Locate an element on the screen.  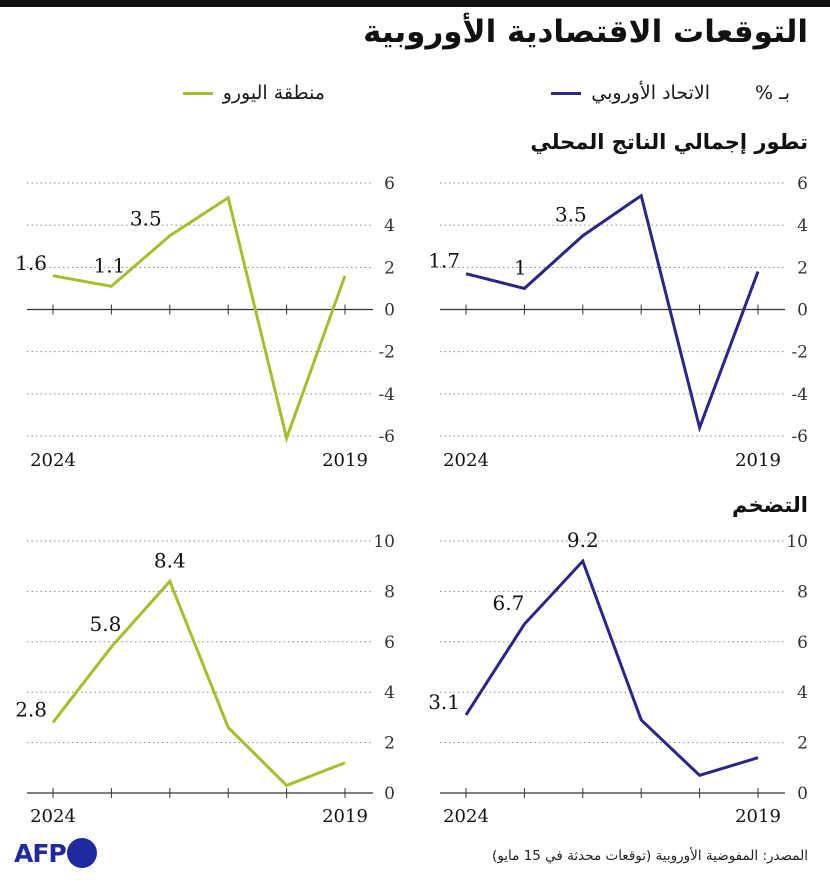
gdp-eu-ytick-label: -6 is located at coordinates (799, 437).